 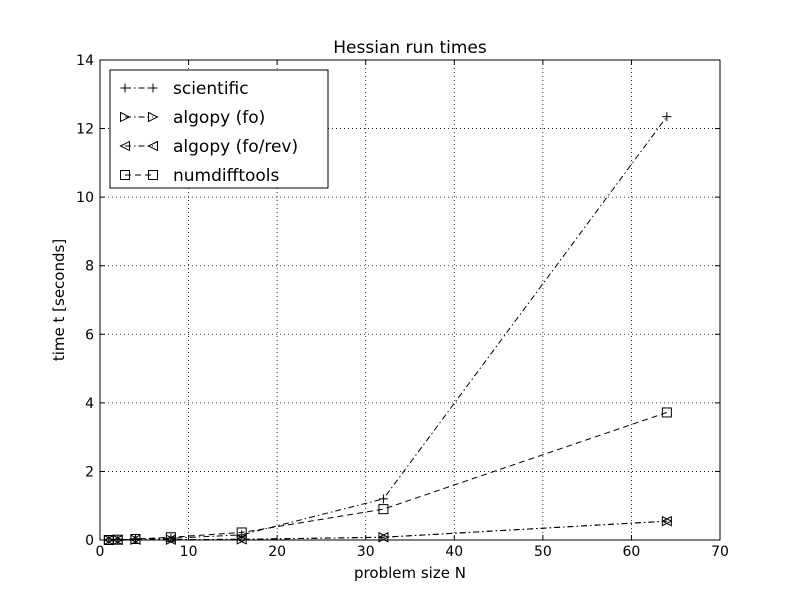 What do you see at coordinates (454, 552) in the screenshot?
I see `x-tick-label: 40` at bounding box center [454, 552].